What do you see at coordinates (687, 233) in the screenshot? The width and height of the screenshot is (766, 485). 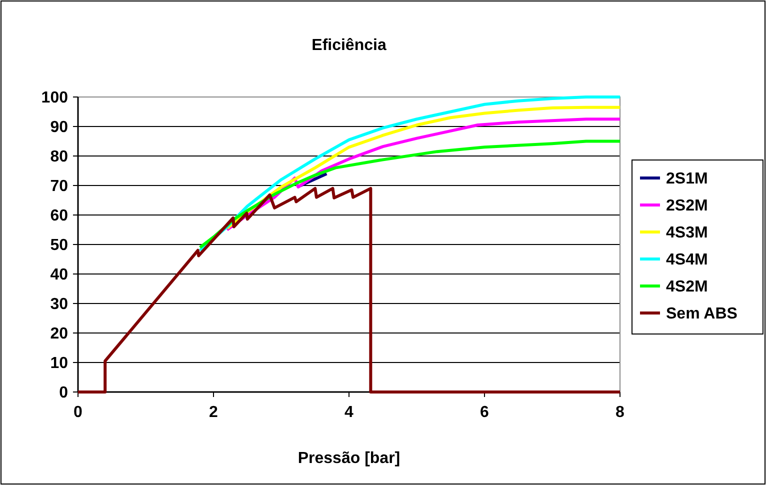 I see `legend-label: 4S3M` at bounding box center [687, 233].